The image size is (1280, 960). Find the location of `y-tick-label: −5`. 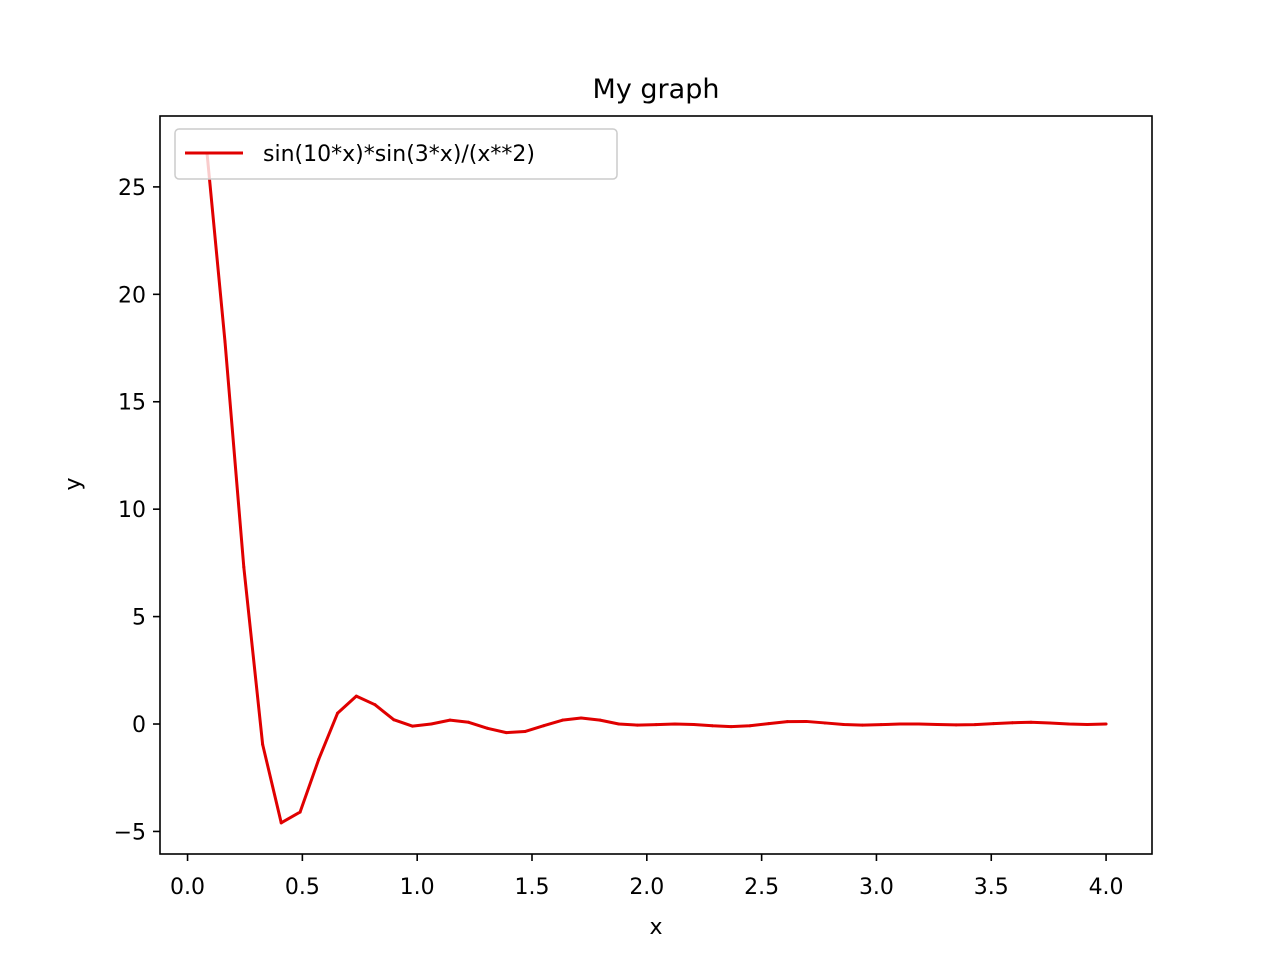

y-tick-label: −5 is located at coordinates (130, 832).